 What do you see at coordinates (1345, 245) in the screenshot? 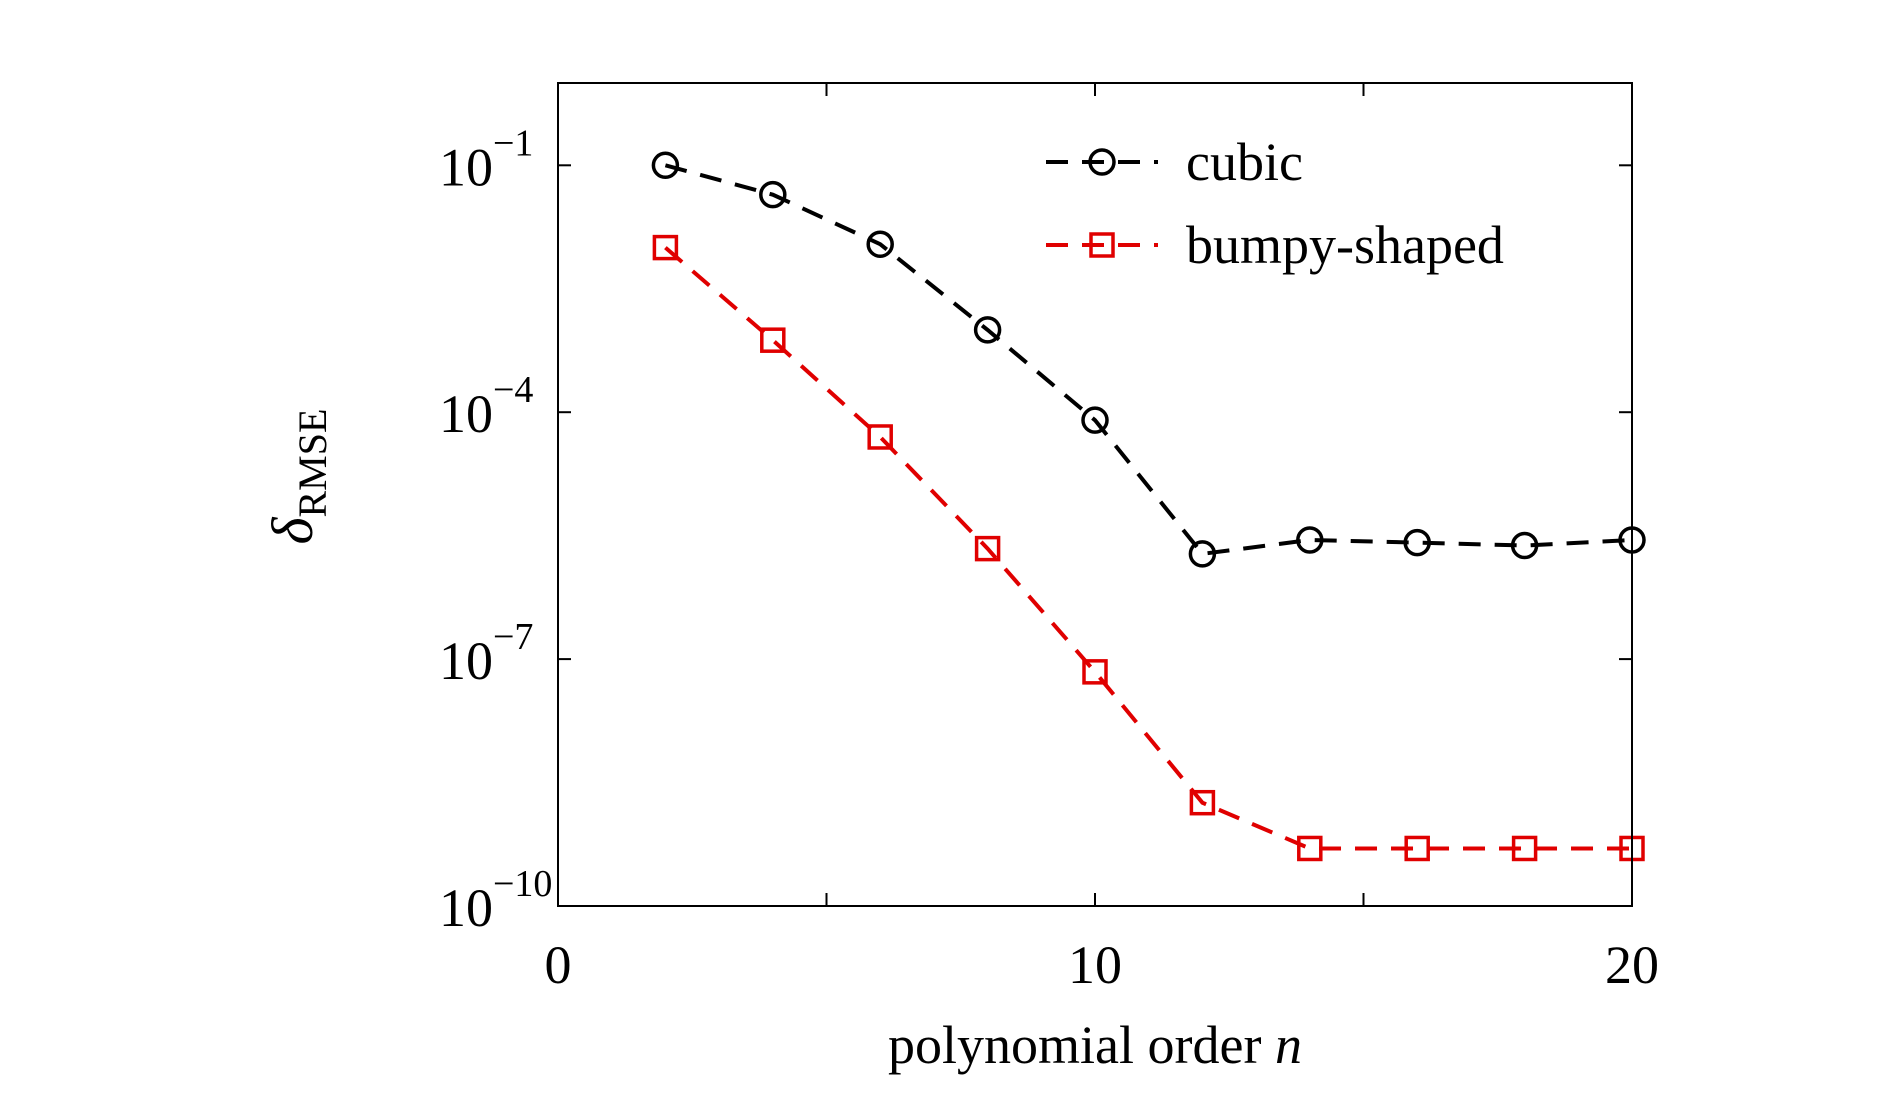
I see `legend-label-bumpy-shaped: bumpy-shaped` at bounding box center [1345, 245].